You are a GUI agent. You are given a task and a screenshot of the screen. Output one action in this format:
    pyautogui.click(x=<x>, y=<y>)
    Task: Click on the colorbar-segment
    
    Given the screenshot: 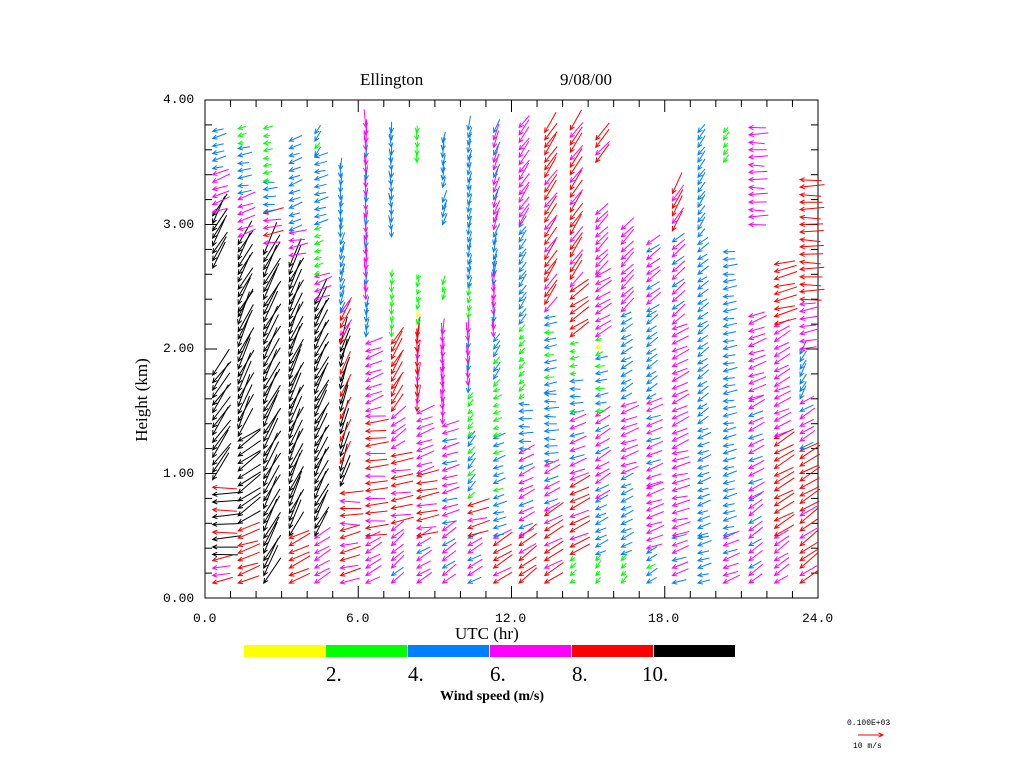 What is the action you would take?
    pyautogui.click(x=366, y=651)
    